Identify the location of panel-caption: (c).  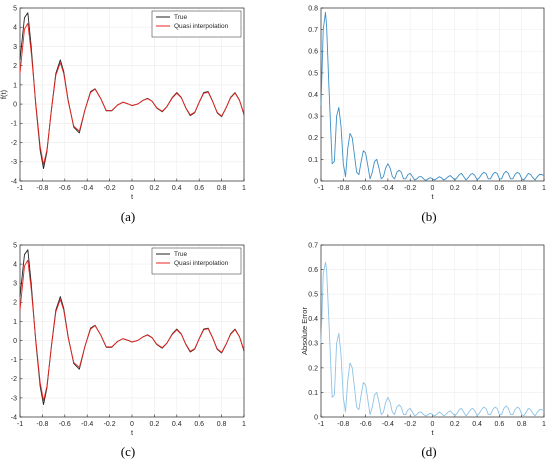
(128, 451).